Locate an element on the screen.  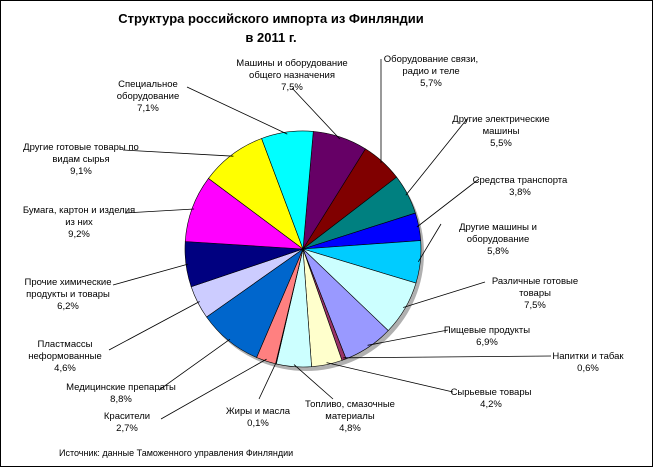
slice-label: Медицинские препараты 8,8% is located at coordinates (121, 393).